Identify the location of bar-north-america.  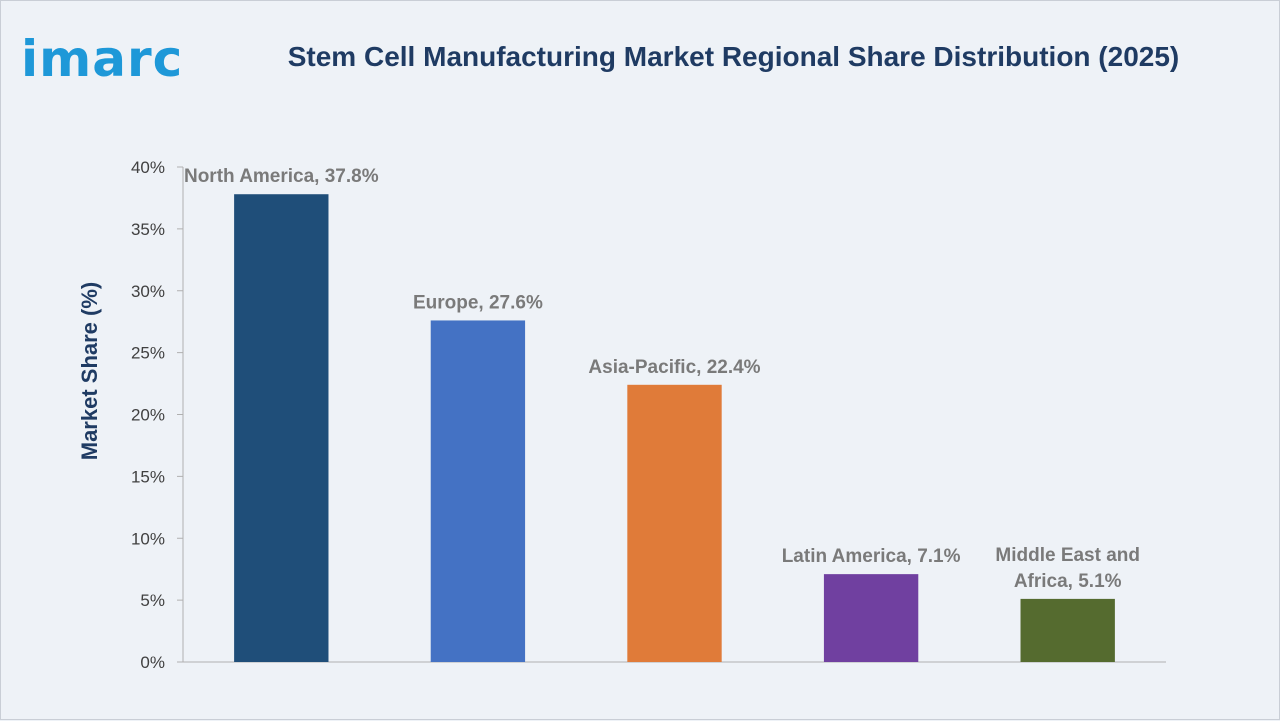
(281, 428).